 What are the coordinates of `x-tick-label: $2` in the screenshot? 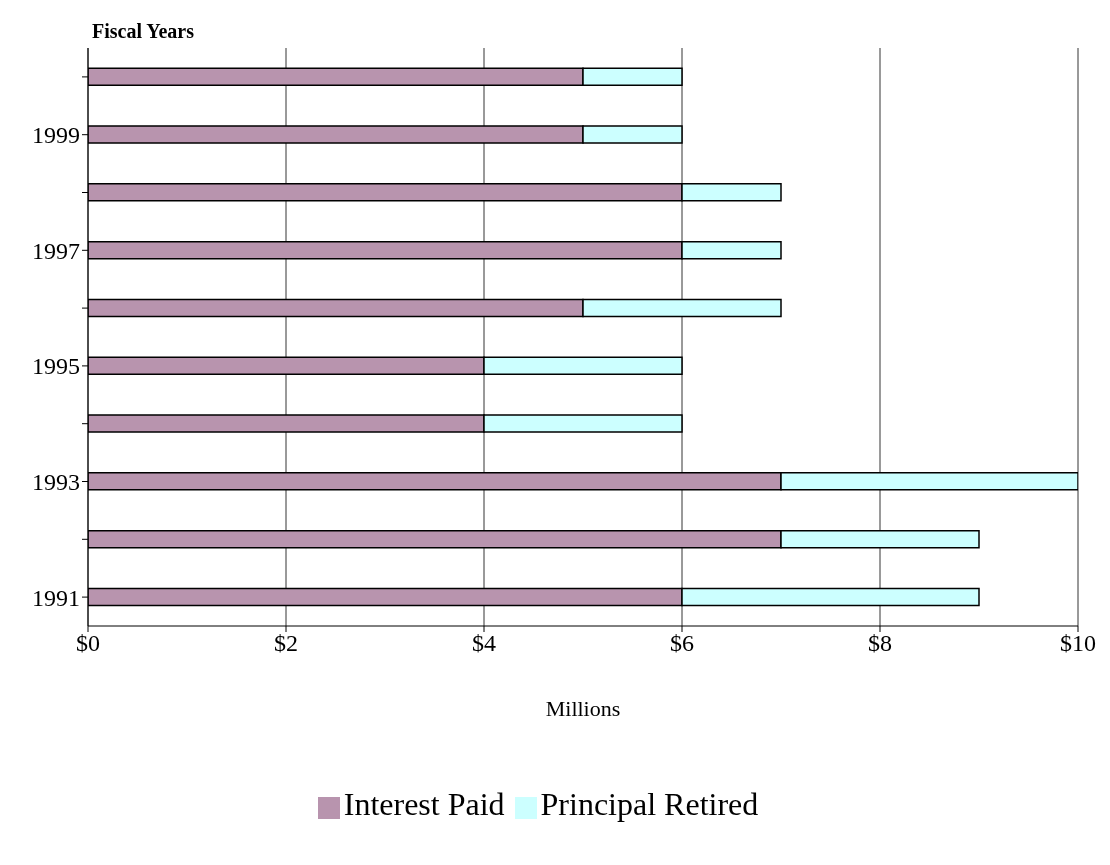 It's located at (286, 643).